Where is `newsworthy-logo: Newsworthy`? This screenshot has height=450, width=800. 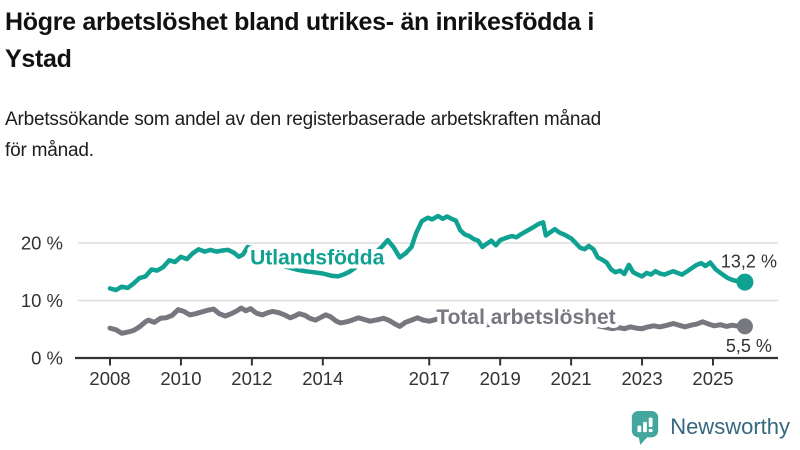 newsworthy-logo: Newsworthy is located at coordinates (709, 427).